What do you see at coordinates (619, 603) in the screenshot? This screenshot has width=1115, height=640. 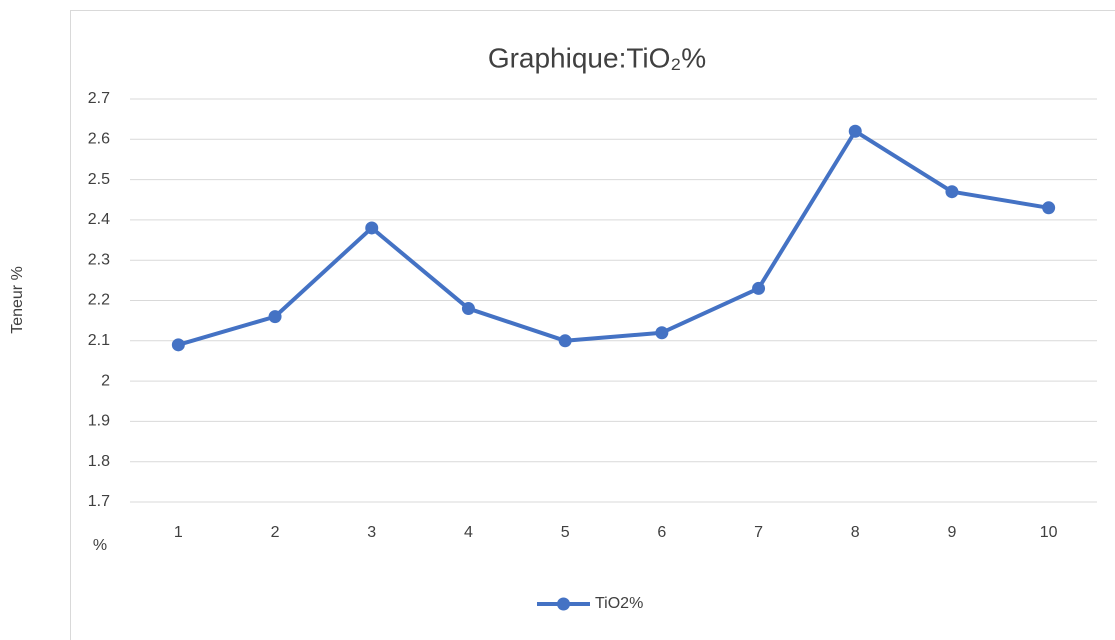 I see `legend-label: TiO2%` at bounding box center [619, 603].